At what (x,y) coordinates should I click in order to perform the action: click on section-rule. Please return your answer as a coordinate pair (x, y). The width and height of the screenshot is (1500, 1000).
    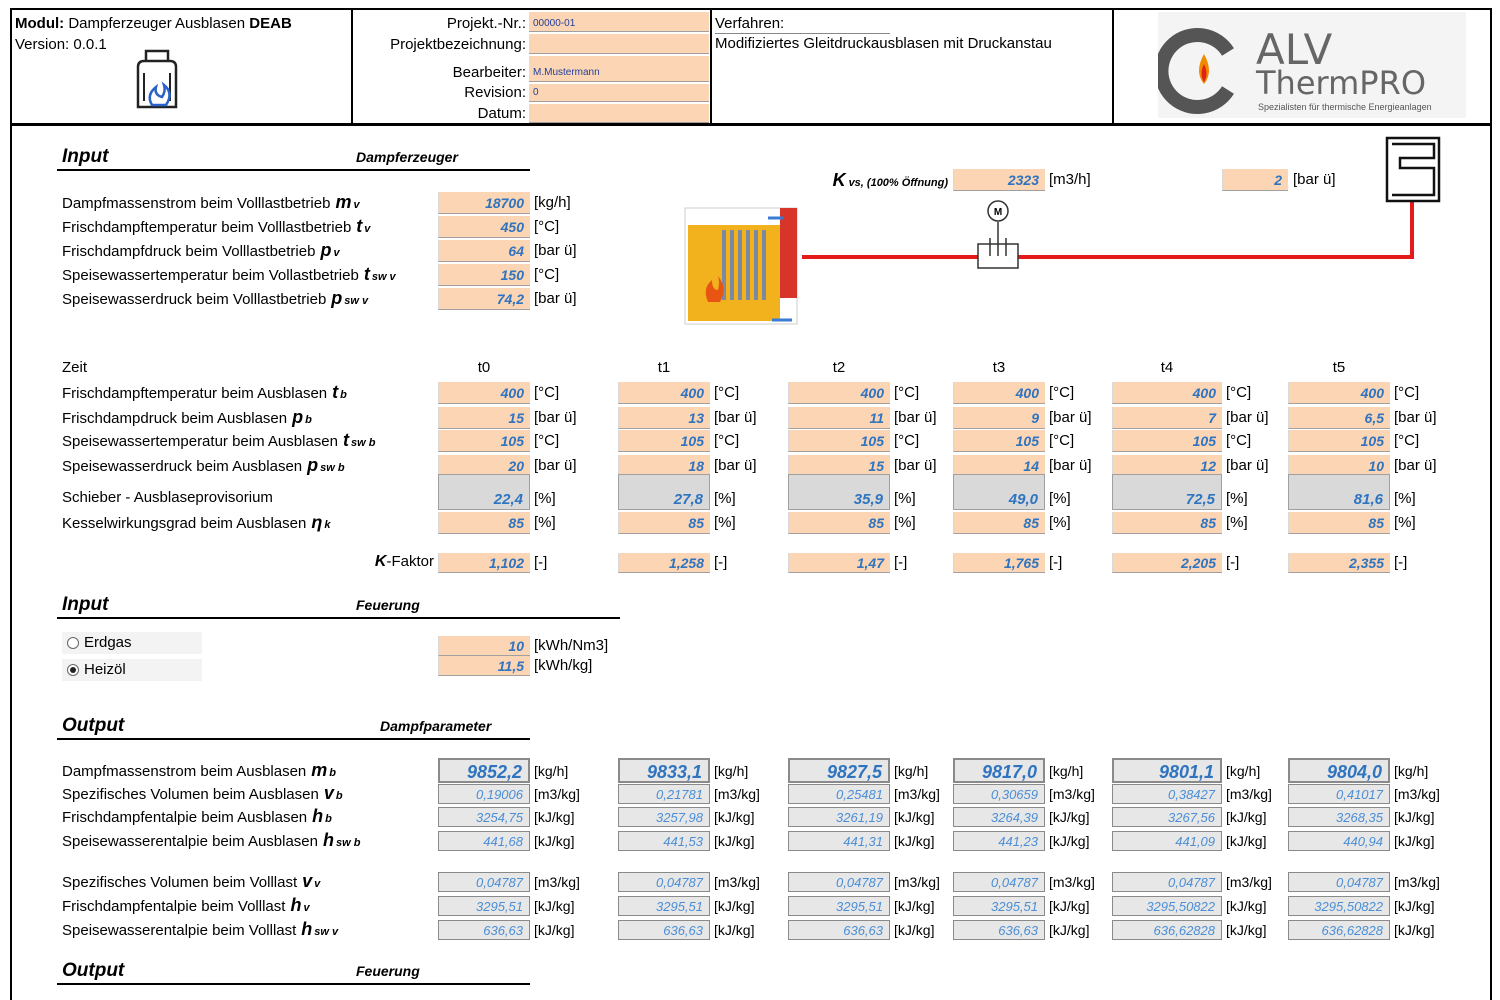
    Looking at the image, I should click on (338, 618).